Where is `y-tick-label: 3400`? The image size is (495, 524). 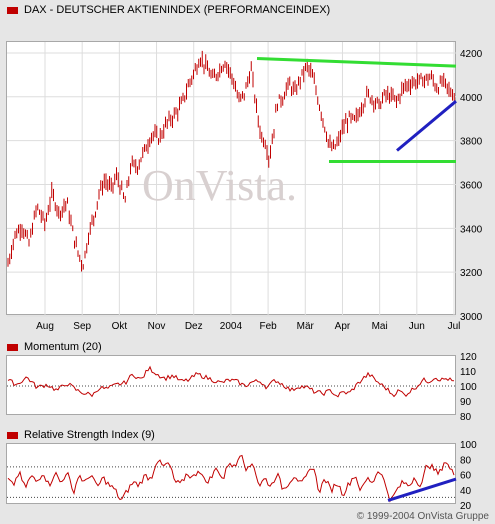
y-tick-label: 3400 is located at coordinates (471, 229).